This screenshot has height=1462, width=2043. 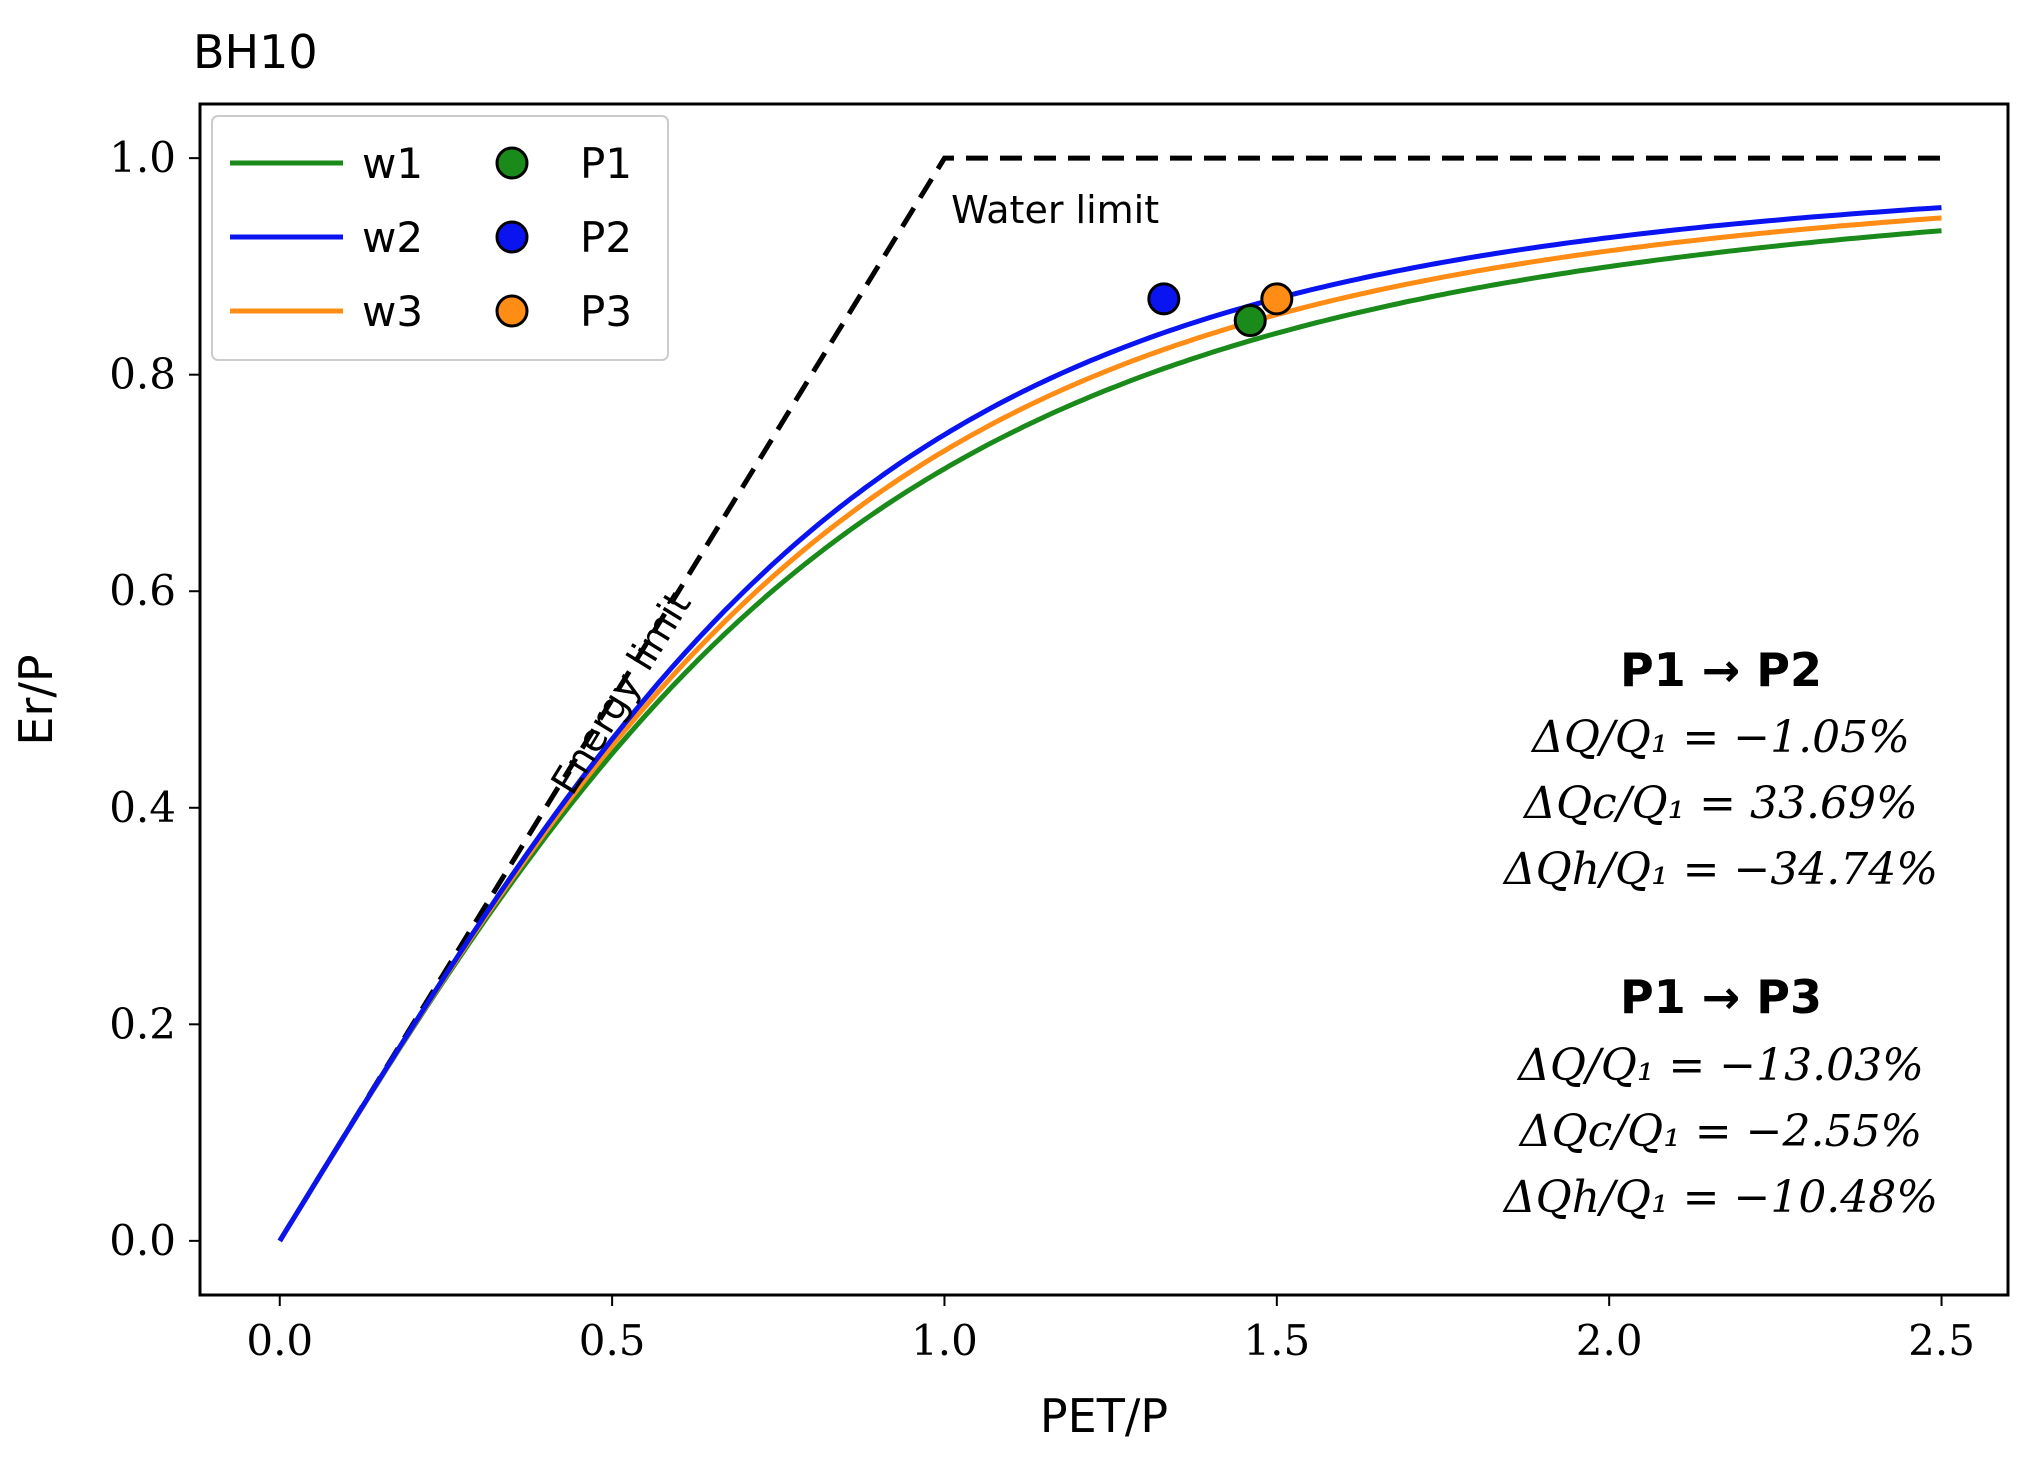 I want to click on legend-marker-P3, so click(x=512, y=311).